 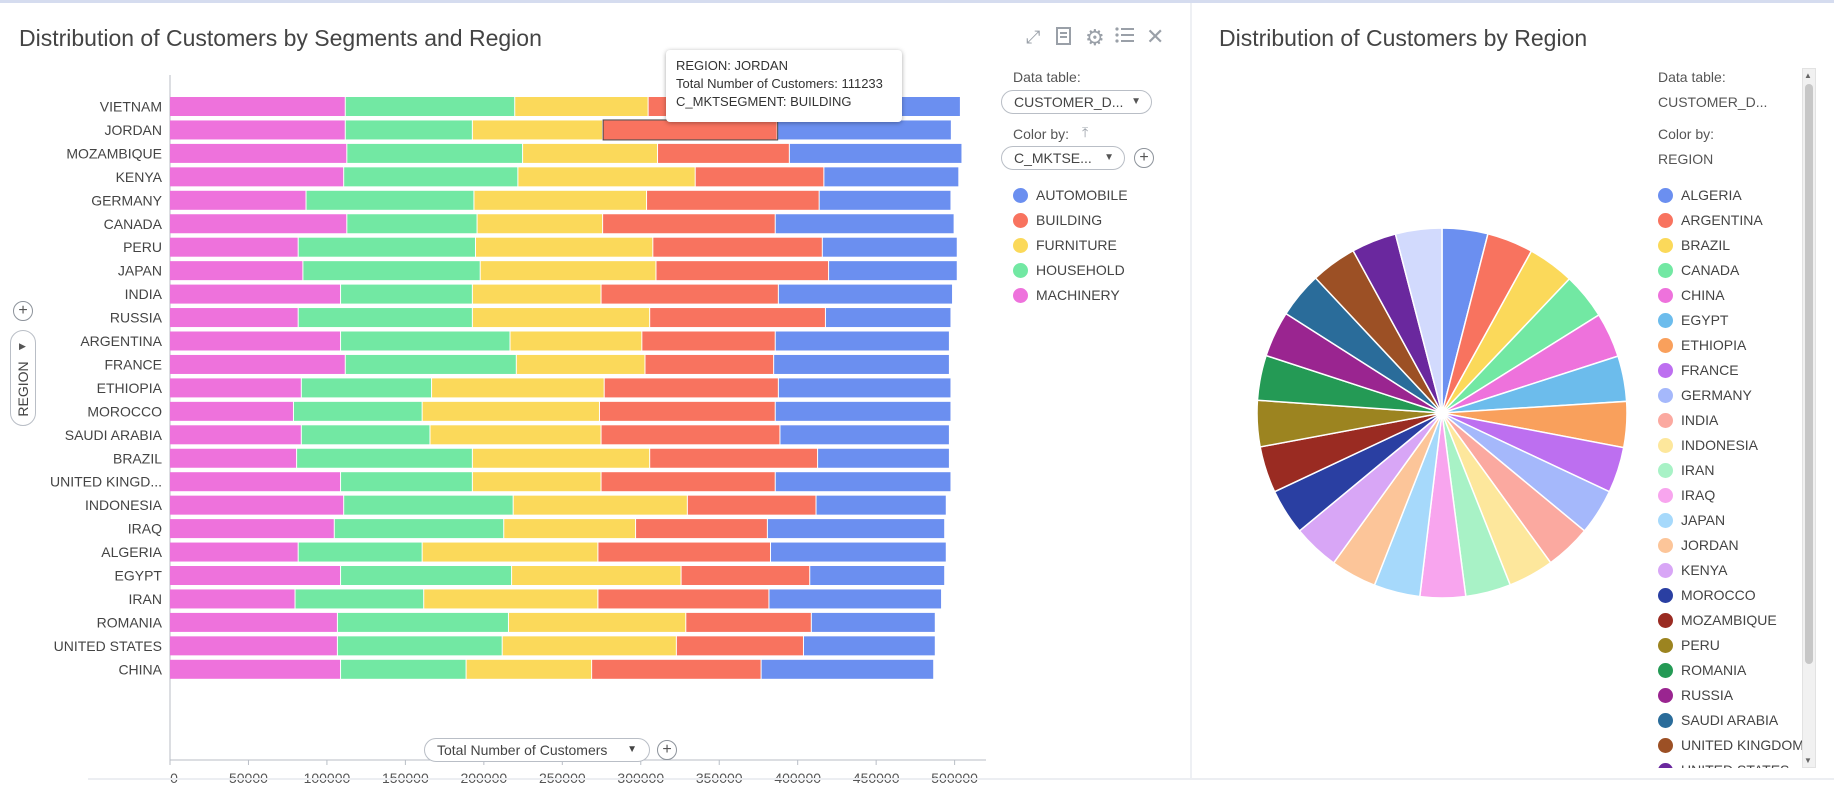 I want to click on bar-segment-iran-automobile, so click(x=855, y=599).